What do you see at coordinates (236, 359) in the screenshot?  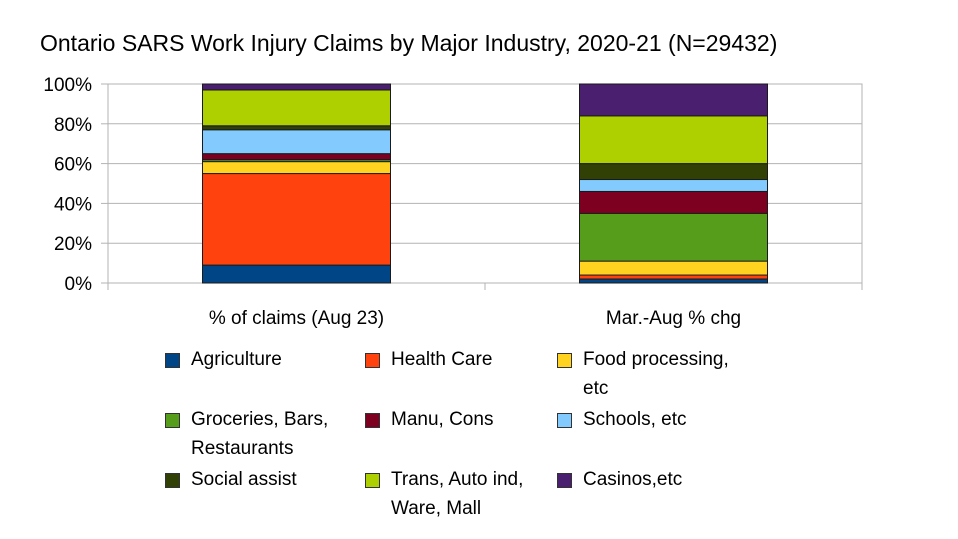 I see `legend-label: Agriculture` at bounding box center [236, 359].